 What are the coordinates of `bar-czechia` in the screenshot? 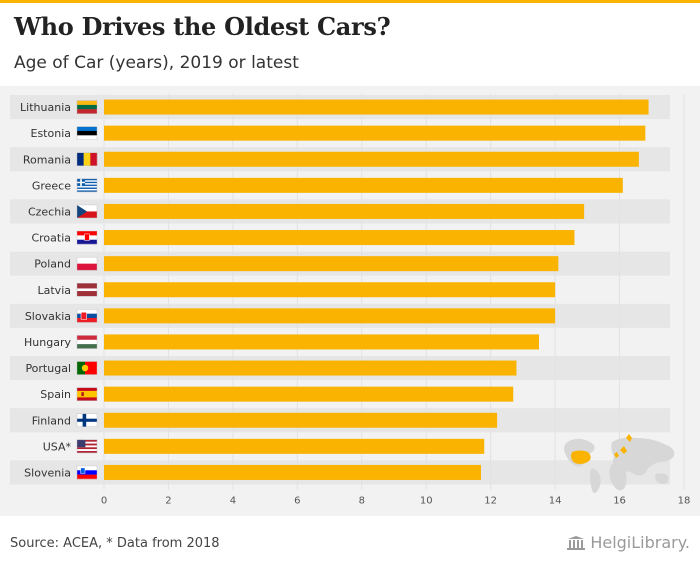 It's located at (344, 211).